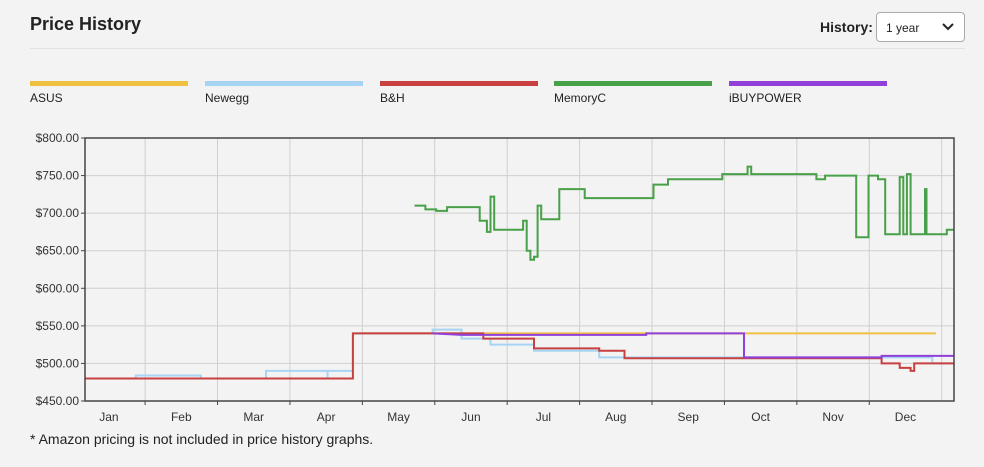  Describe the element at coordinates (580, 98) in the screenshot. I see `legend-label: MemoryC` at that location.